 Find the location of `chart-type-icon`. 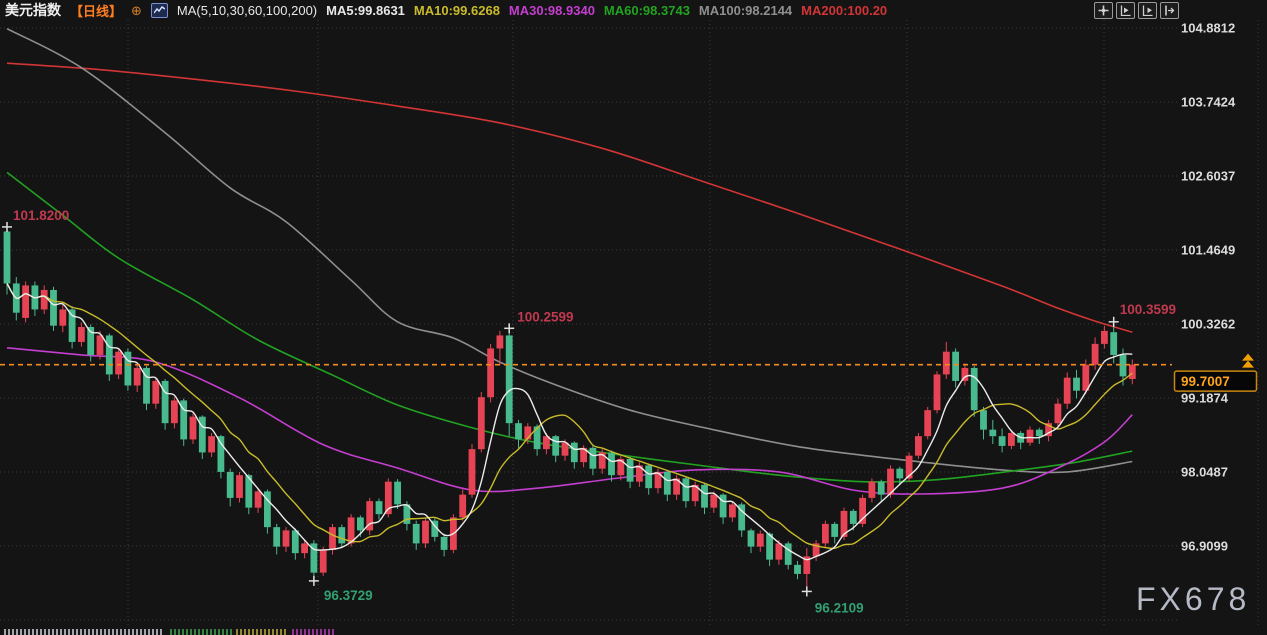

chart-type-icon is located at coordinates (159, 10).